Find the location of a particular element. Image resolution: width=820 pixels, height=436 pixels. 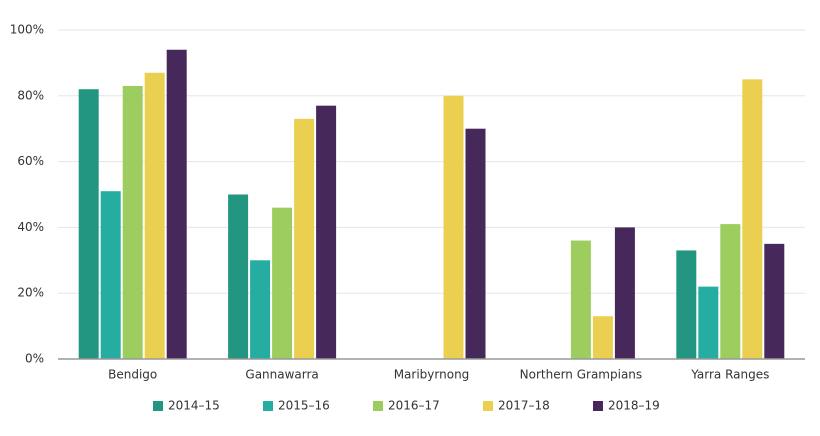

x-tick-label: Maribyrnong is located at coordinates (432, 375).